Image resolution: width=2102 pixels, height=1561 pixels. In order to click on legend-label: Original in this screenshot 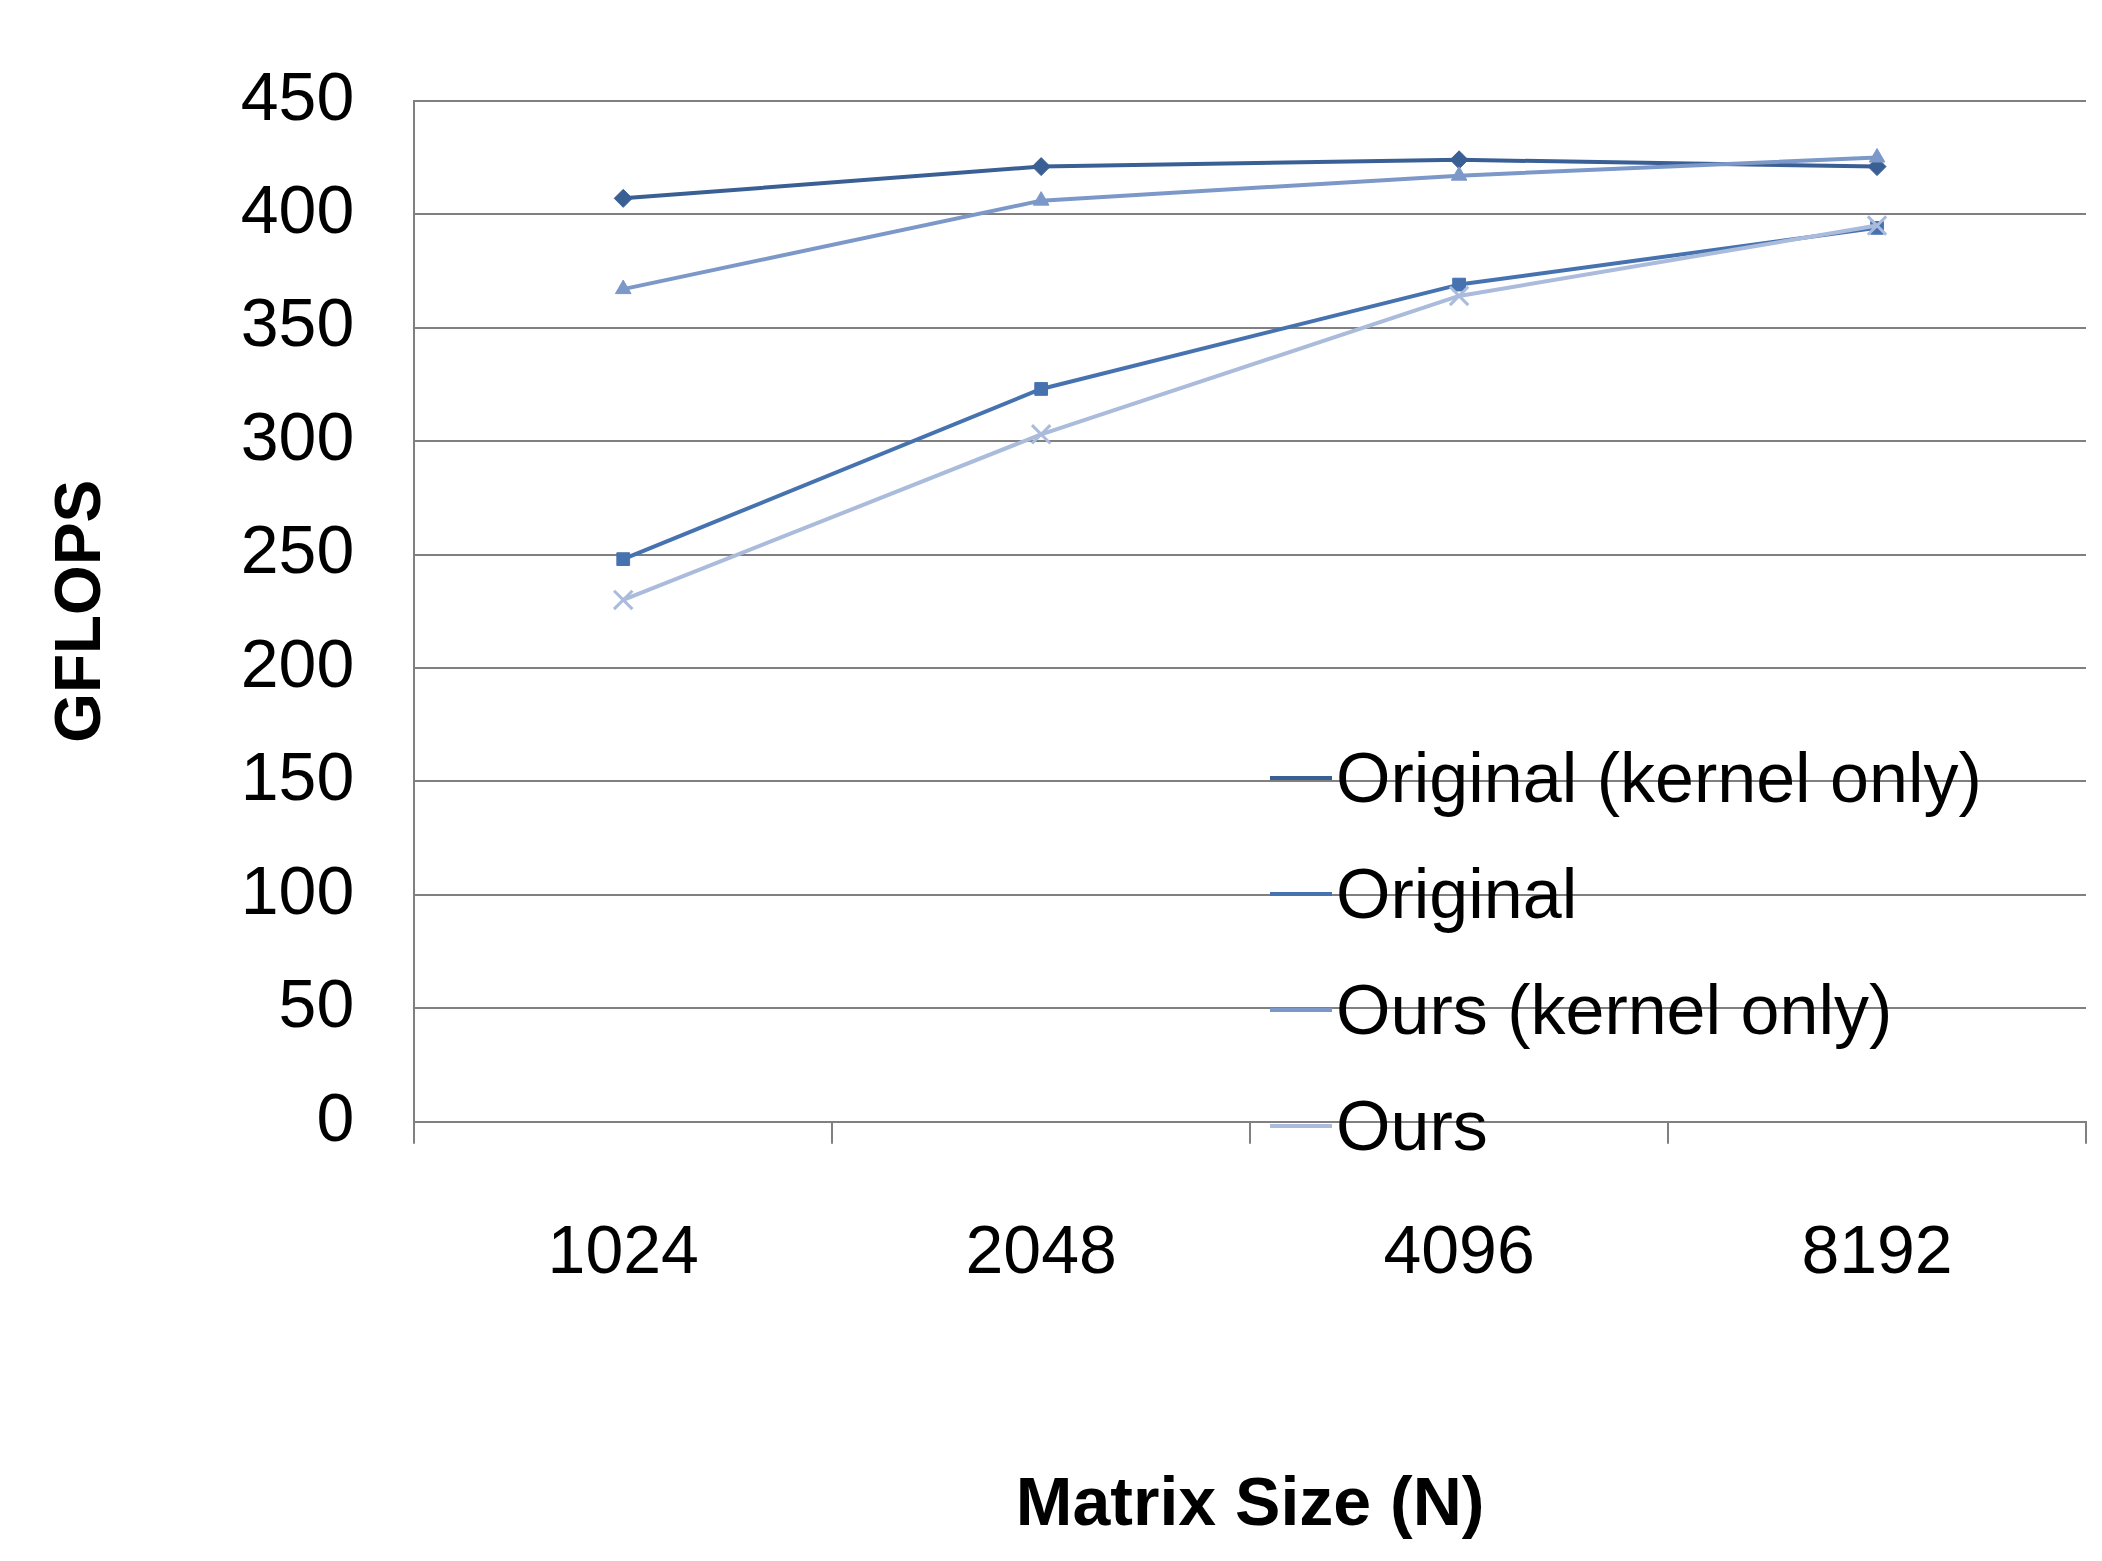, I will do `click(1457, 894)`.